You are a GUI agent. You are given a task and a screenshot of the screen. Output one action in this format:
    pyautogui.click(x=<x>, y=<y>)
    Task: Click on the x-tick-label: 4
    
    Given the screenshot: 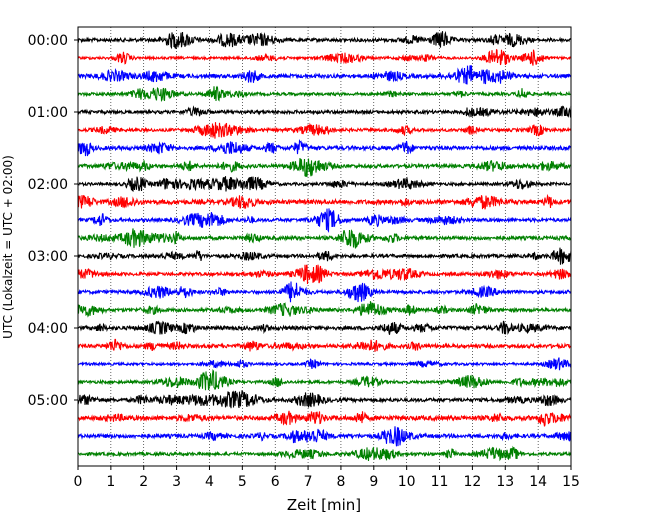 What is the action you would take?
    pyautogui.click(x=209, y=482)
    